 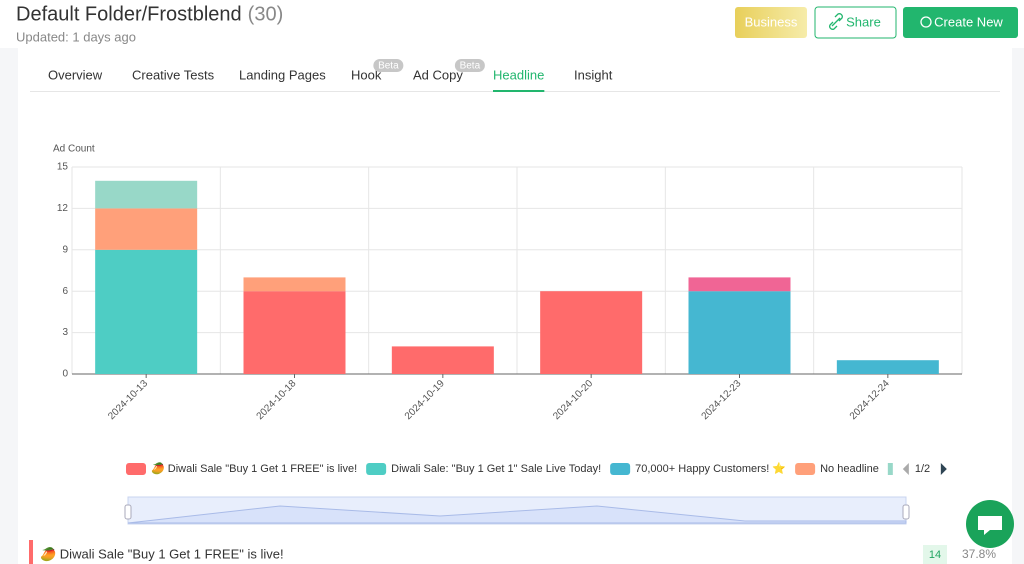 I want to click on tab: Hook, so click(x=366, y=74).